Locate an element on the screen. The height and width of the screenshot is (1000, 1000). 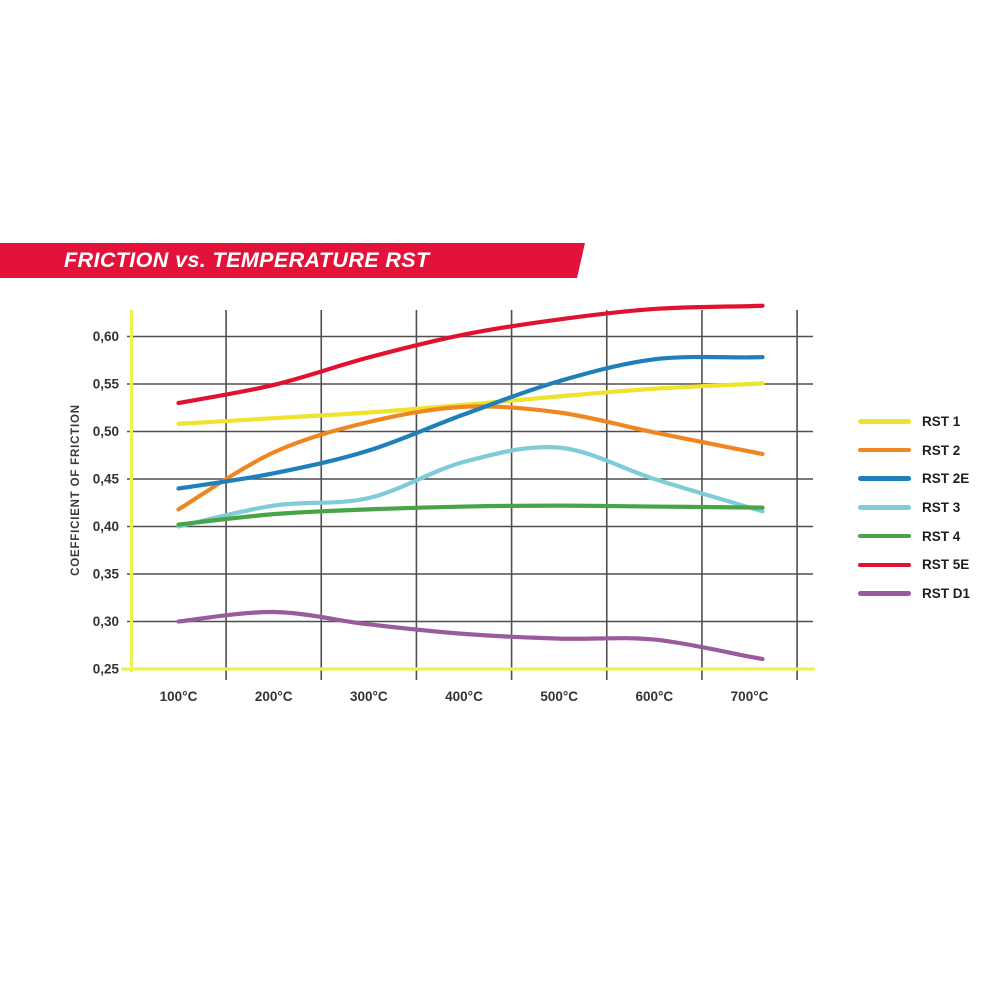
legend-item-rst-2e: RST 2E is located at coordinates (914, 478).